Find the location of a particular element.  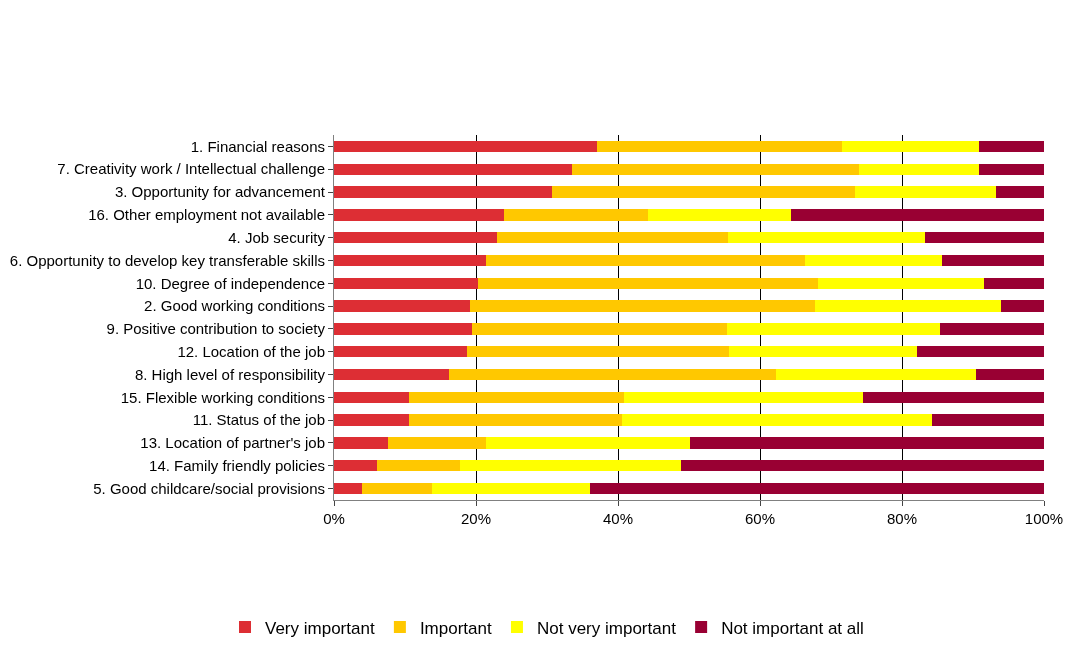

y-tick-label: 4. Job security is located at coordinates (277, 237).